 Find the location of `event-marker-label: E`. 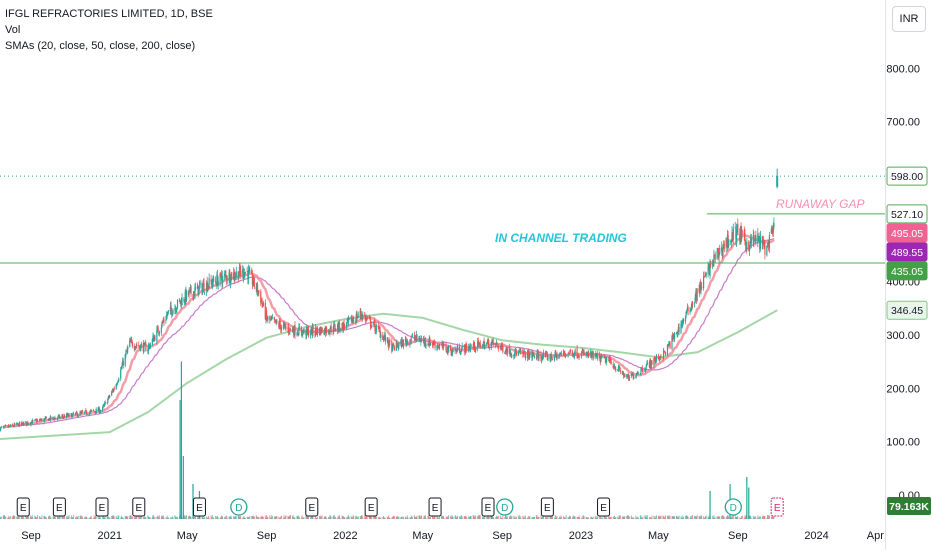

event-marker-label: E is located at coordinates (603, 508).